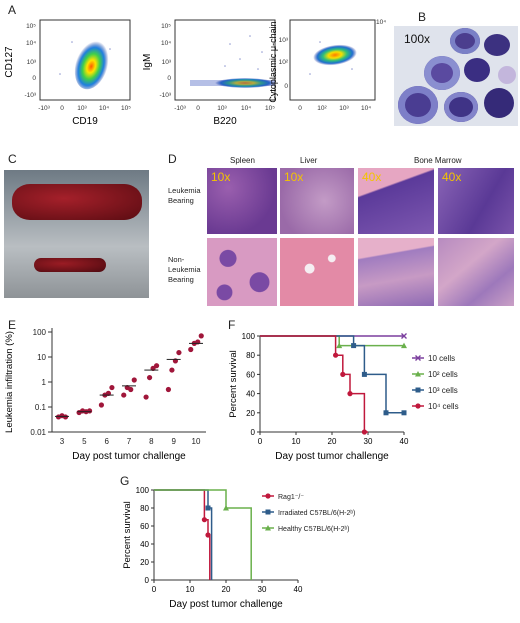  Describe the element at coordinates (76, 234) in the screenshot. I see `spleen-photo` at that location.